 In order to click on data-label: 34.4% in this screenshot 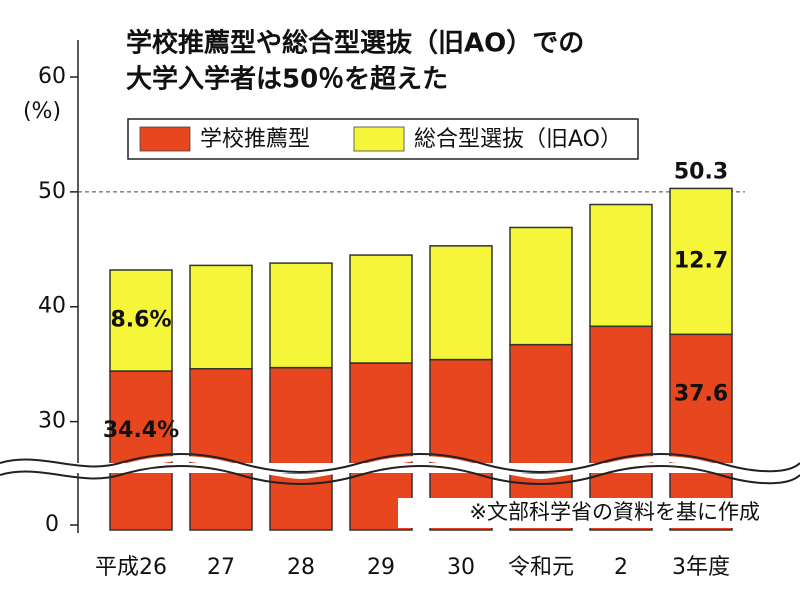, I will do `click(141, 430)`.